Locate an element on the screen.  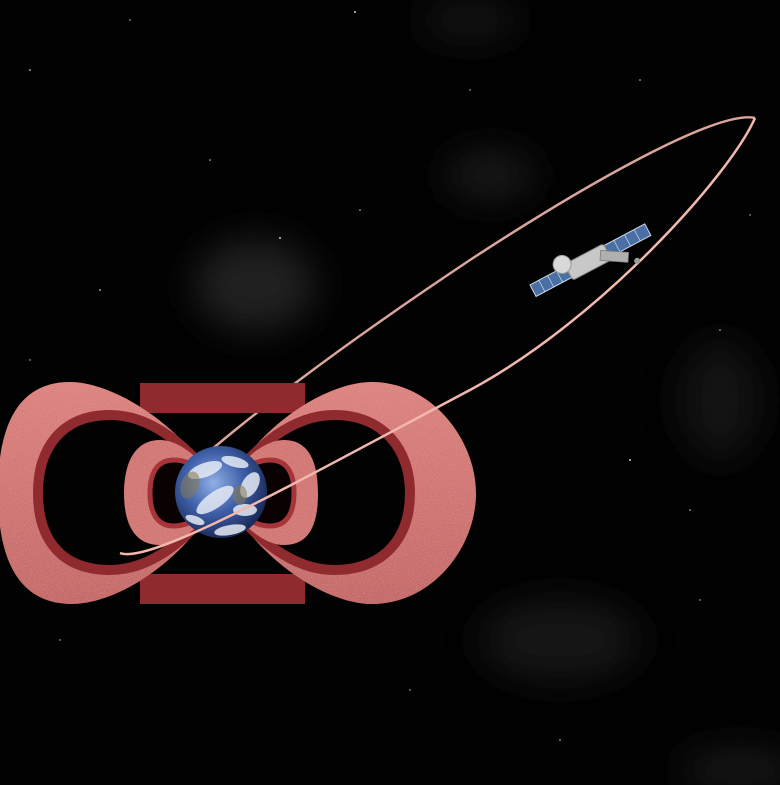
earth-globe-icon is located at coordinates (221, 492).